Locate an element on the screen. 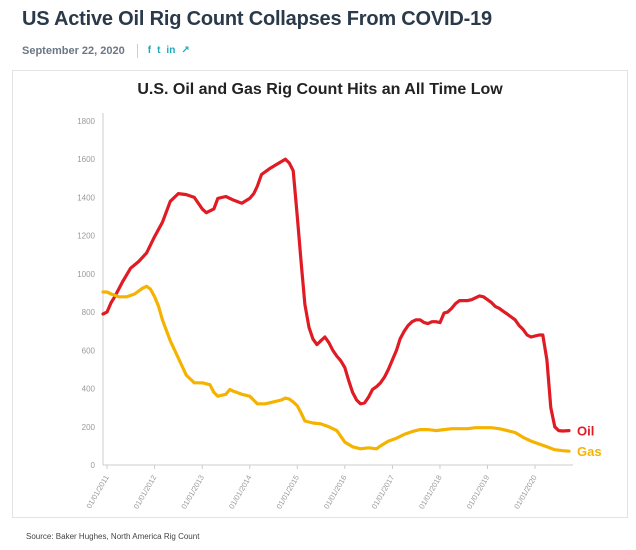 This screenshot has height=550, width=636. x-tick-label: 01/01/2012 is located at coordinates (145, 492).